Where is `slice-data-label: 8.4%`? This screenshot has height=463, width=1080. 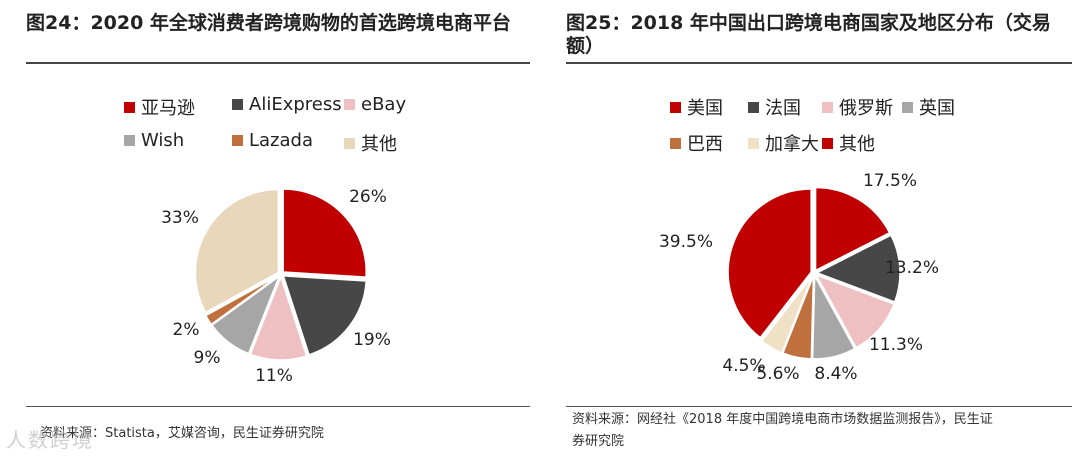 slice-data-label: 8.4% is located at coordinates (835, 374).